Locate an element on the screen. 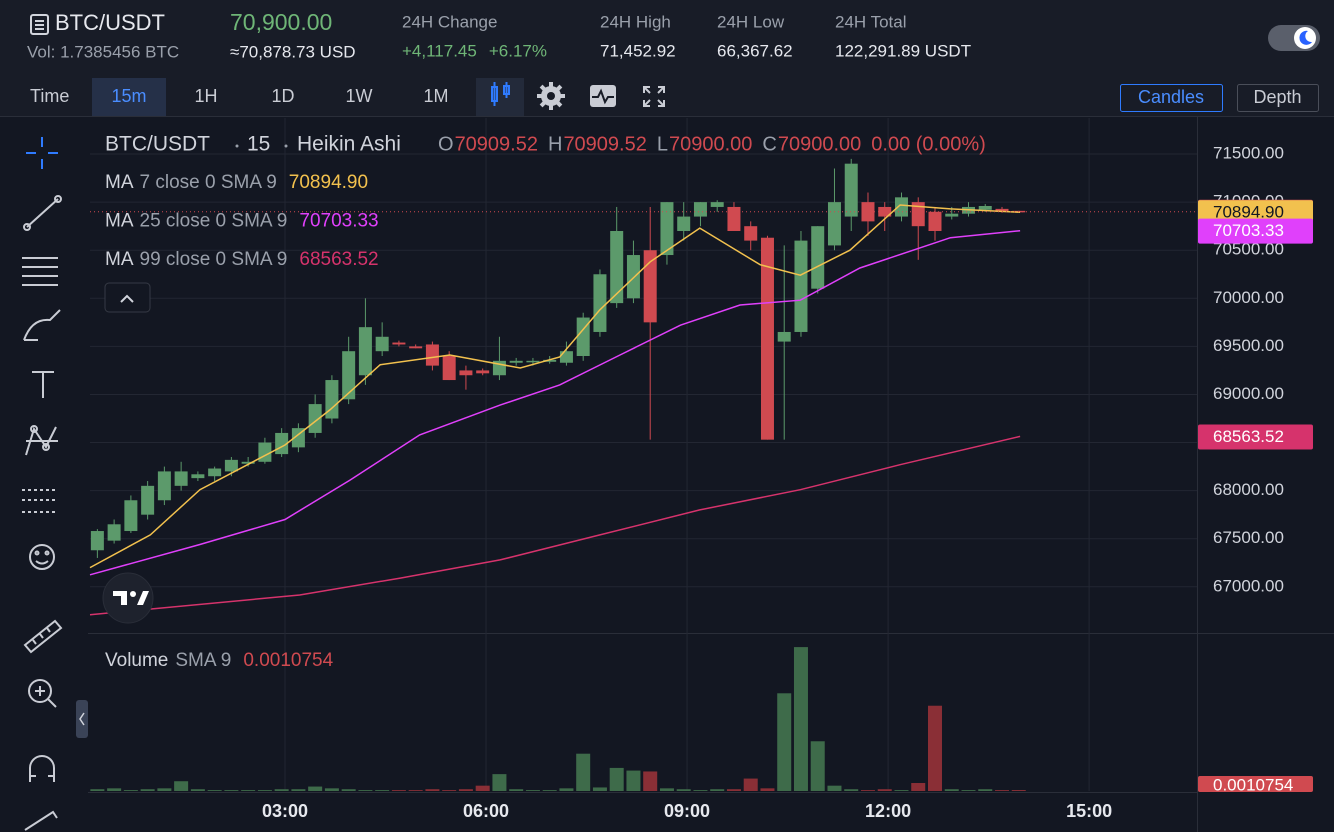  usd-price: ≈70,878.73 USD is located at coordinates (293, 51).